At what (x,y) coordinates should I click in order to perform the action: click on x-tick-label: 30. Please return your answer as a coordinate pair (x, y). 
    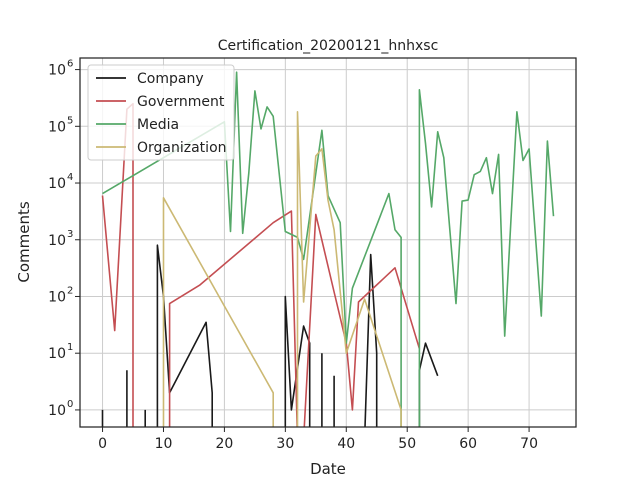
    Looking at the image, I should click on (285, 444).